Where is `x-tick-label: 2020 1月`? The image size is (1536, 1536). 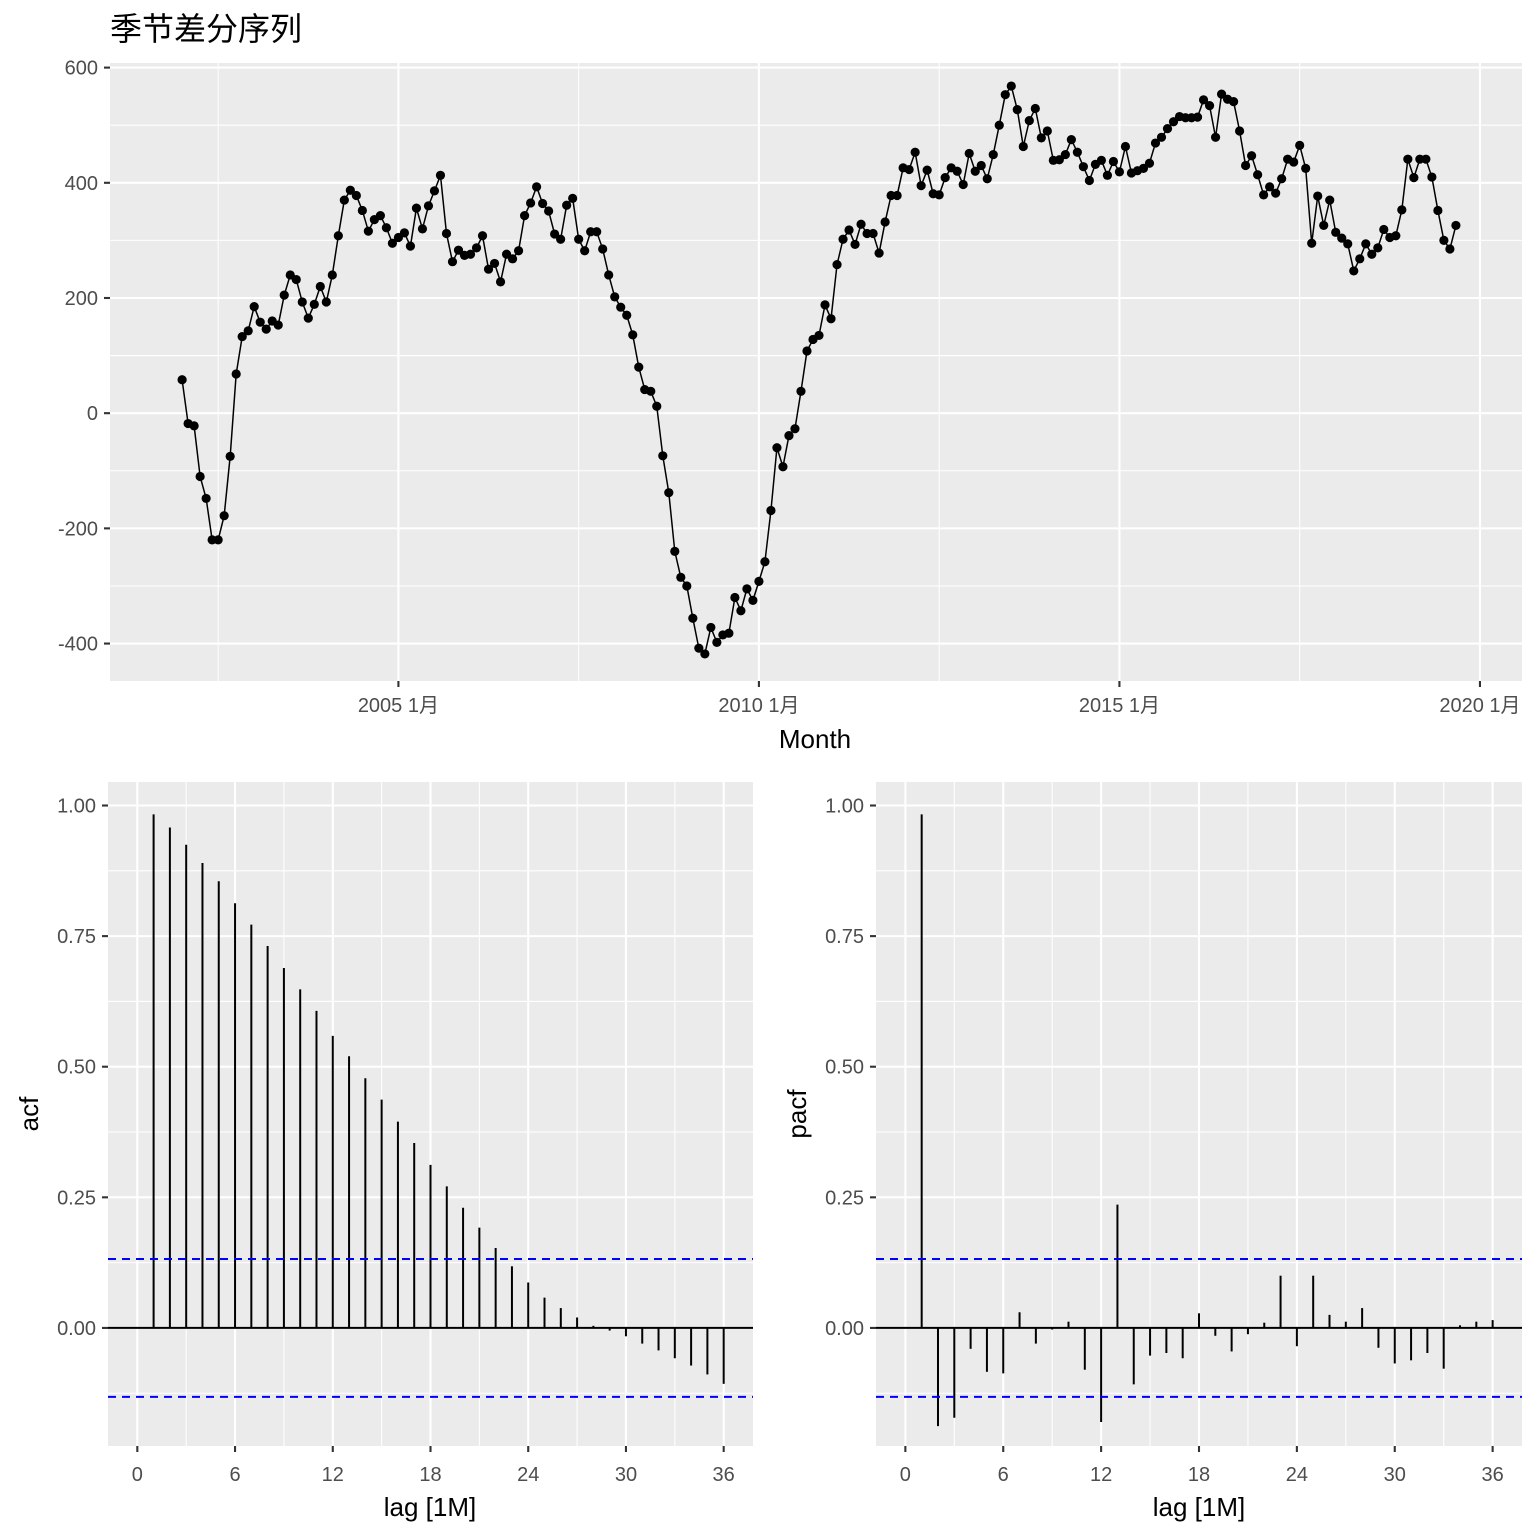 x-tick-label: 2020 1月 is located at coordinates (1479, 706).